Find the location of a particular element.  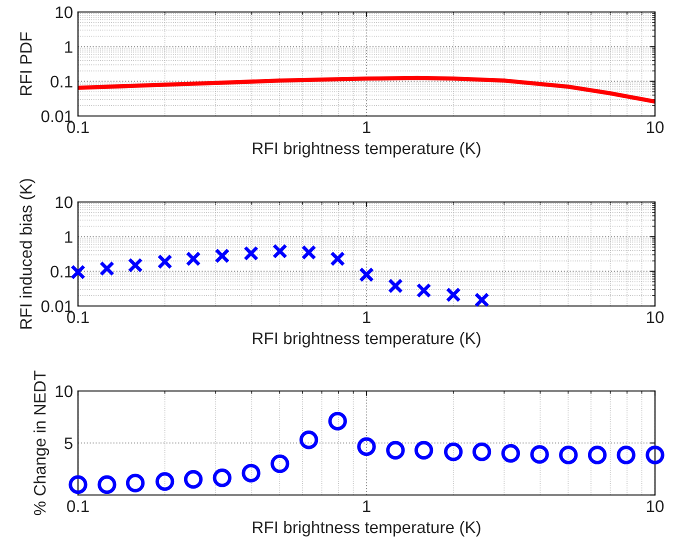

y-axis-title: RFI induced bias (K) is located at coordinates (28, 254).